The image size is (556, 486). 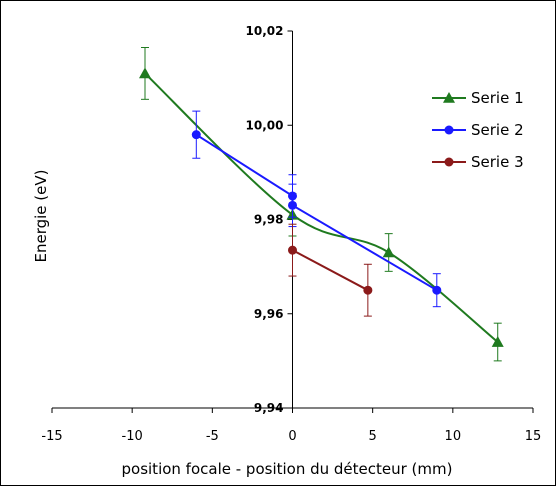 I want to click on y-tick-label: 9,94, so click(x=269, y=408).